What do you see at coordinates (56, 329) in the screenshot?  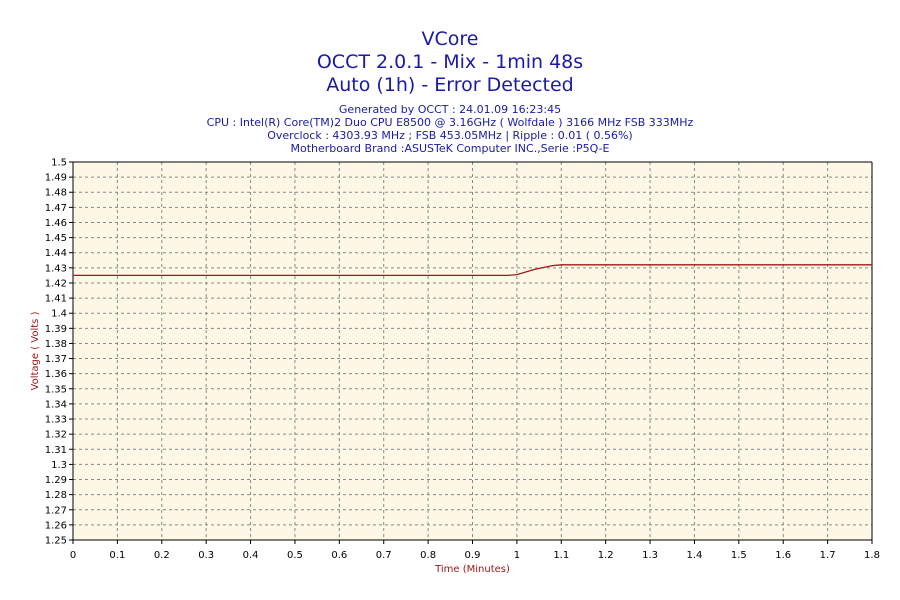 I see `y-tick-label: 1.39` at bounding box center [56, 329].